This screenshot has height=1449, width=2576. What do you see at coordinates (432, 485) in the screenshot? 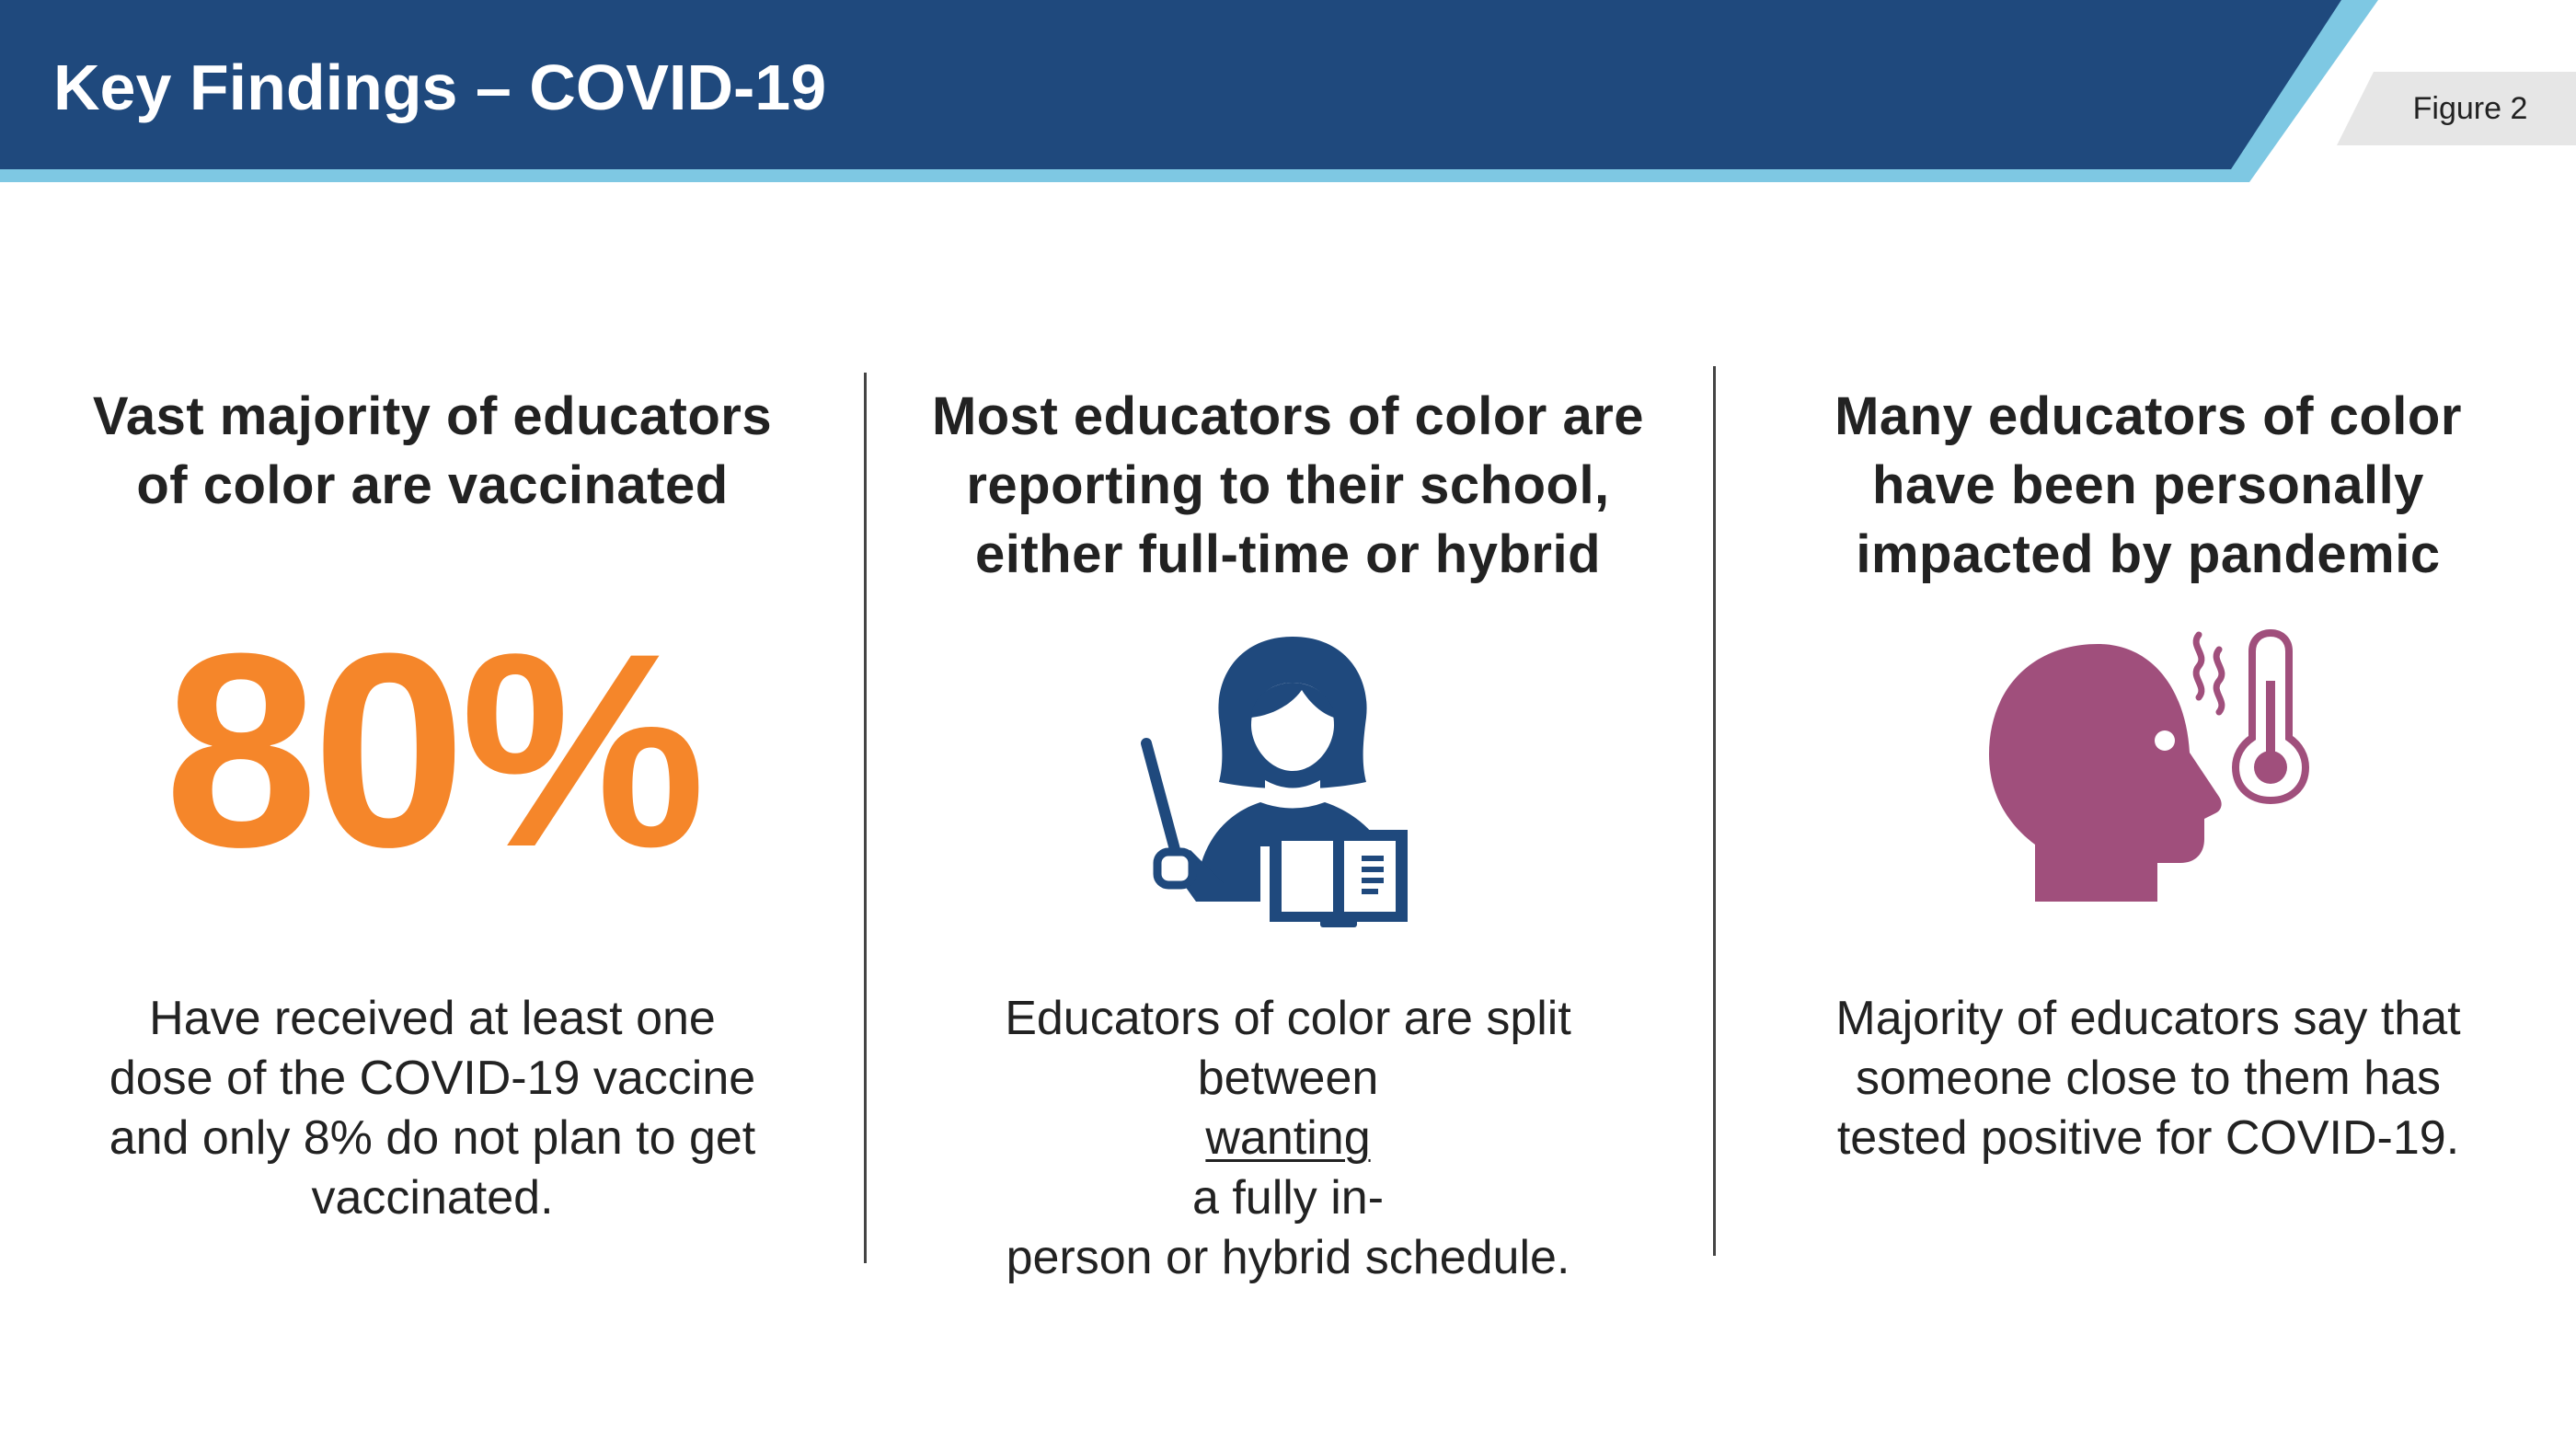
I see `heading-line: of color are vaccinated` at bounding box center [432, 485].